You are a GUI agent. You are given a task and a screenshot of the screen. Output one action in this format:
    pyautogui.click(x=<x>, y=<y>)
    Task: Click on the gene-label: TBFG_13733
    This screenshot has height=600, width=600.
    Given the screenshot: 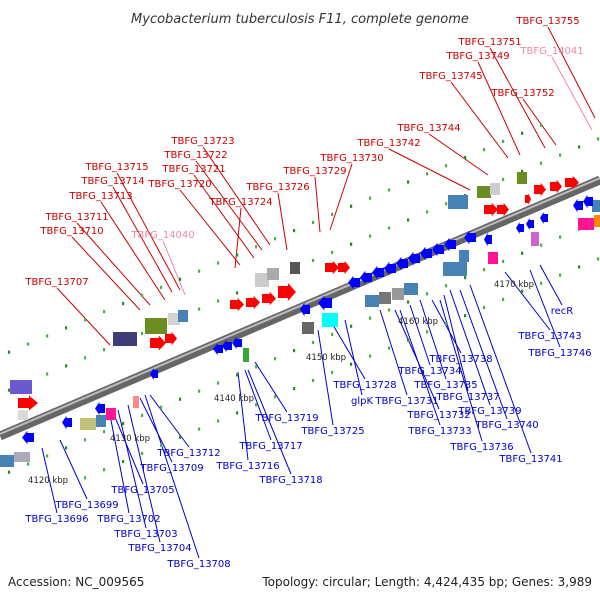 What is the action you would take?
    pyautogui.click(x=439, y=431)
    